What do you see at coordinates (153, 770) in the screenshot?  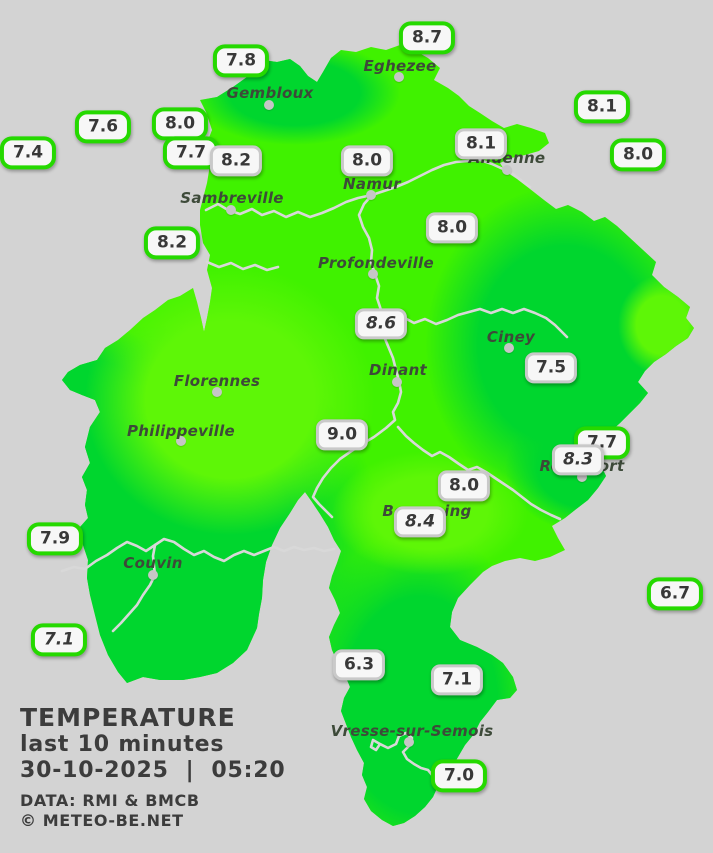 I see `datetime-label: 30-10-2025 | 05:20` at bounding box center [153, 770].